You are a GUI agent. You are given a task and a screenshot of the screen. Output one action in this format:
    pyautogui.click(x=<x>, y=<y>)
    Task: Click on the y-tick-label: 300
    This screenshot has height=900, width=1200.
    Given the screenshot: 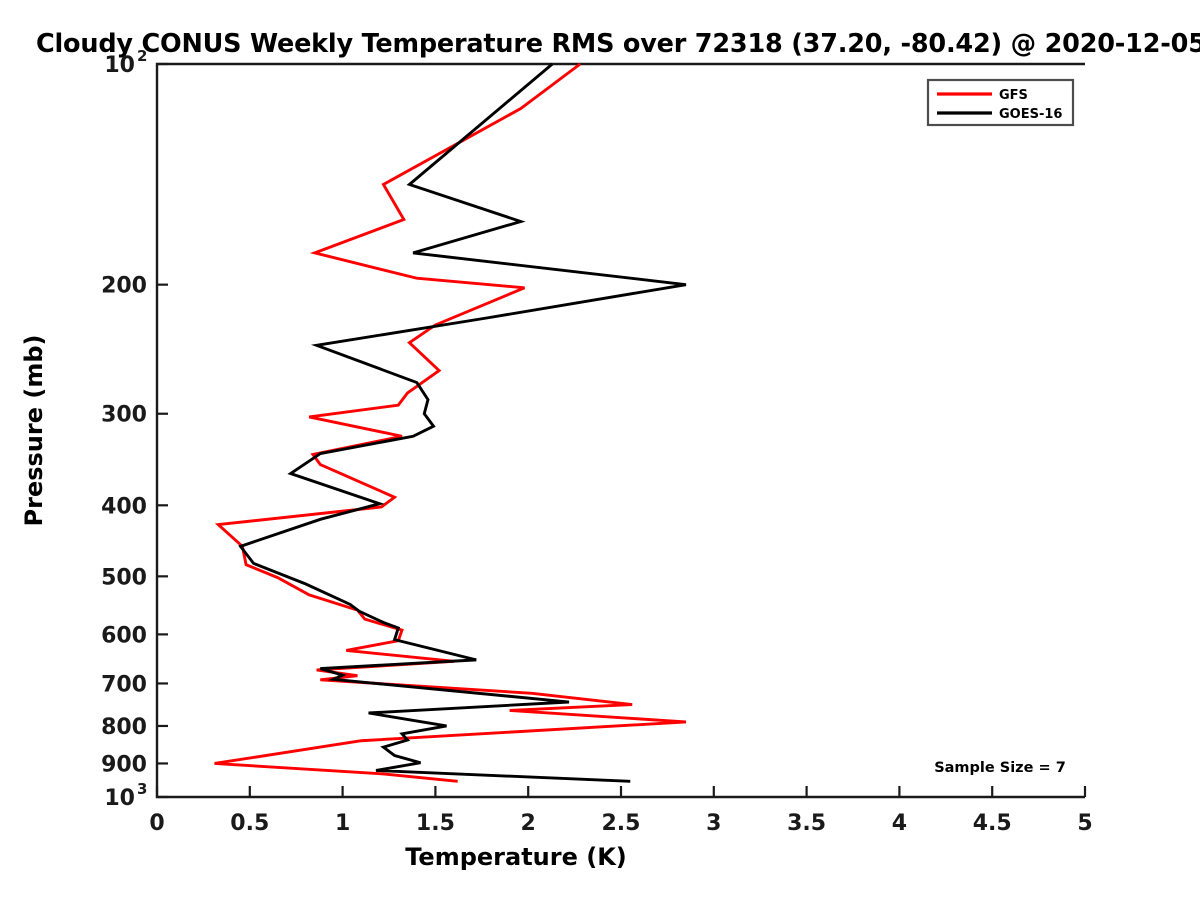 What is the action you would take?
    pyautogui.click(x=124, y=415)
    